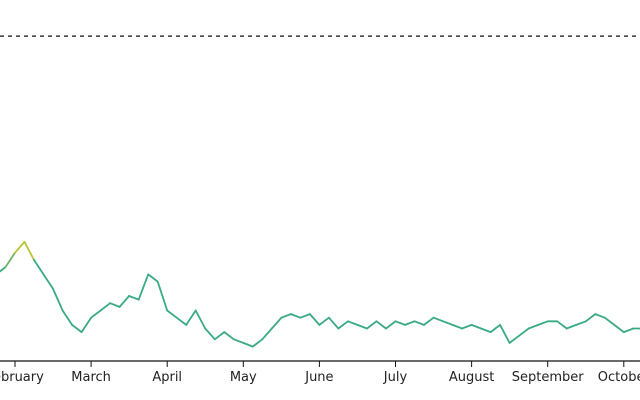  What do you see at coordinates (22, 377) in the screenshot?
I see `x-tick-label: February` at bounding box center [22, 377].